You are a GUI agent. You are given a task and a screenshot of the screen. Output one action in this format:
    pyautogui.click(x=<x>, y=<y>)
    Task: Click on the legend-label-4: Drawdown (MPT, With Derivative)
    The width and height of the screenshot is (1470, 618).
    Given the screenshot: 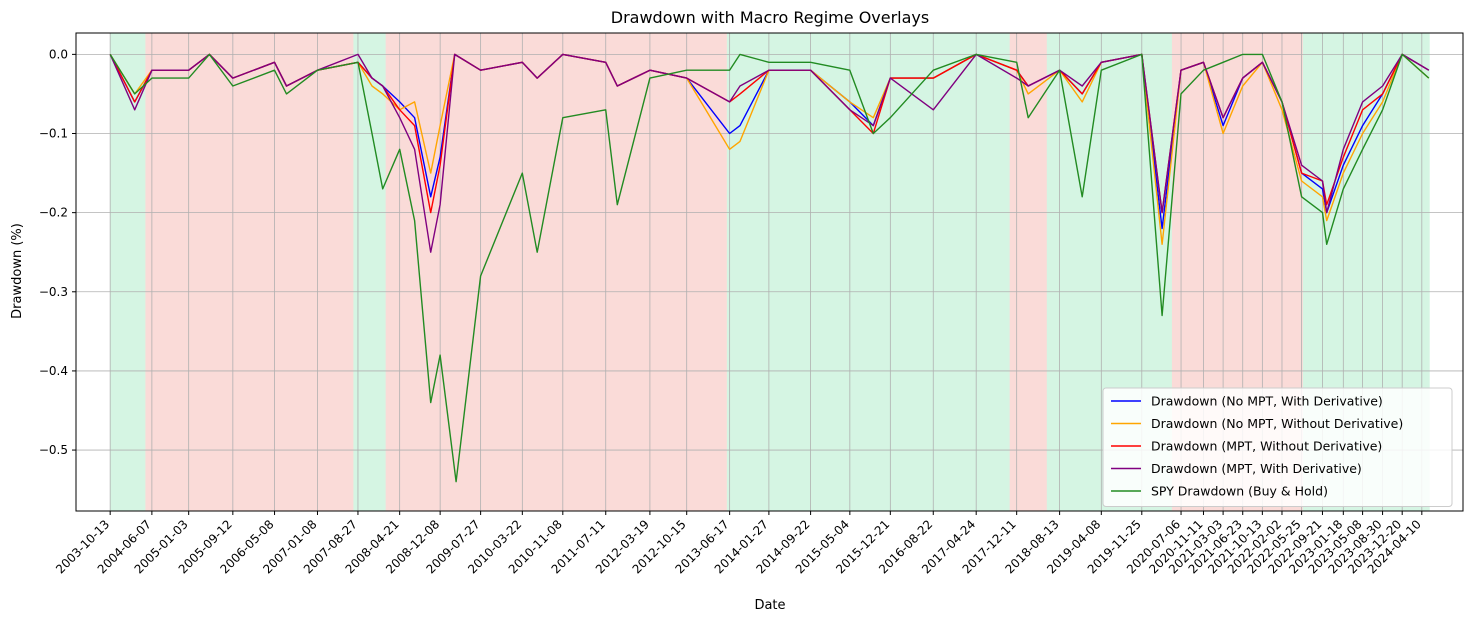 What is the action you would take?
    pyautogui.click(x=1256, y=468)
    